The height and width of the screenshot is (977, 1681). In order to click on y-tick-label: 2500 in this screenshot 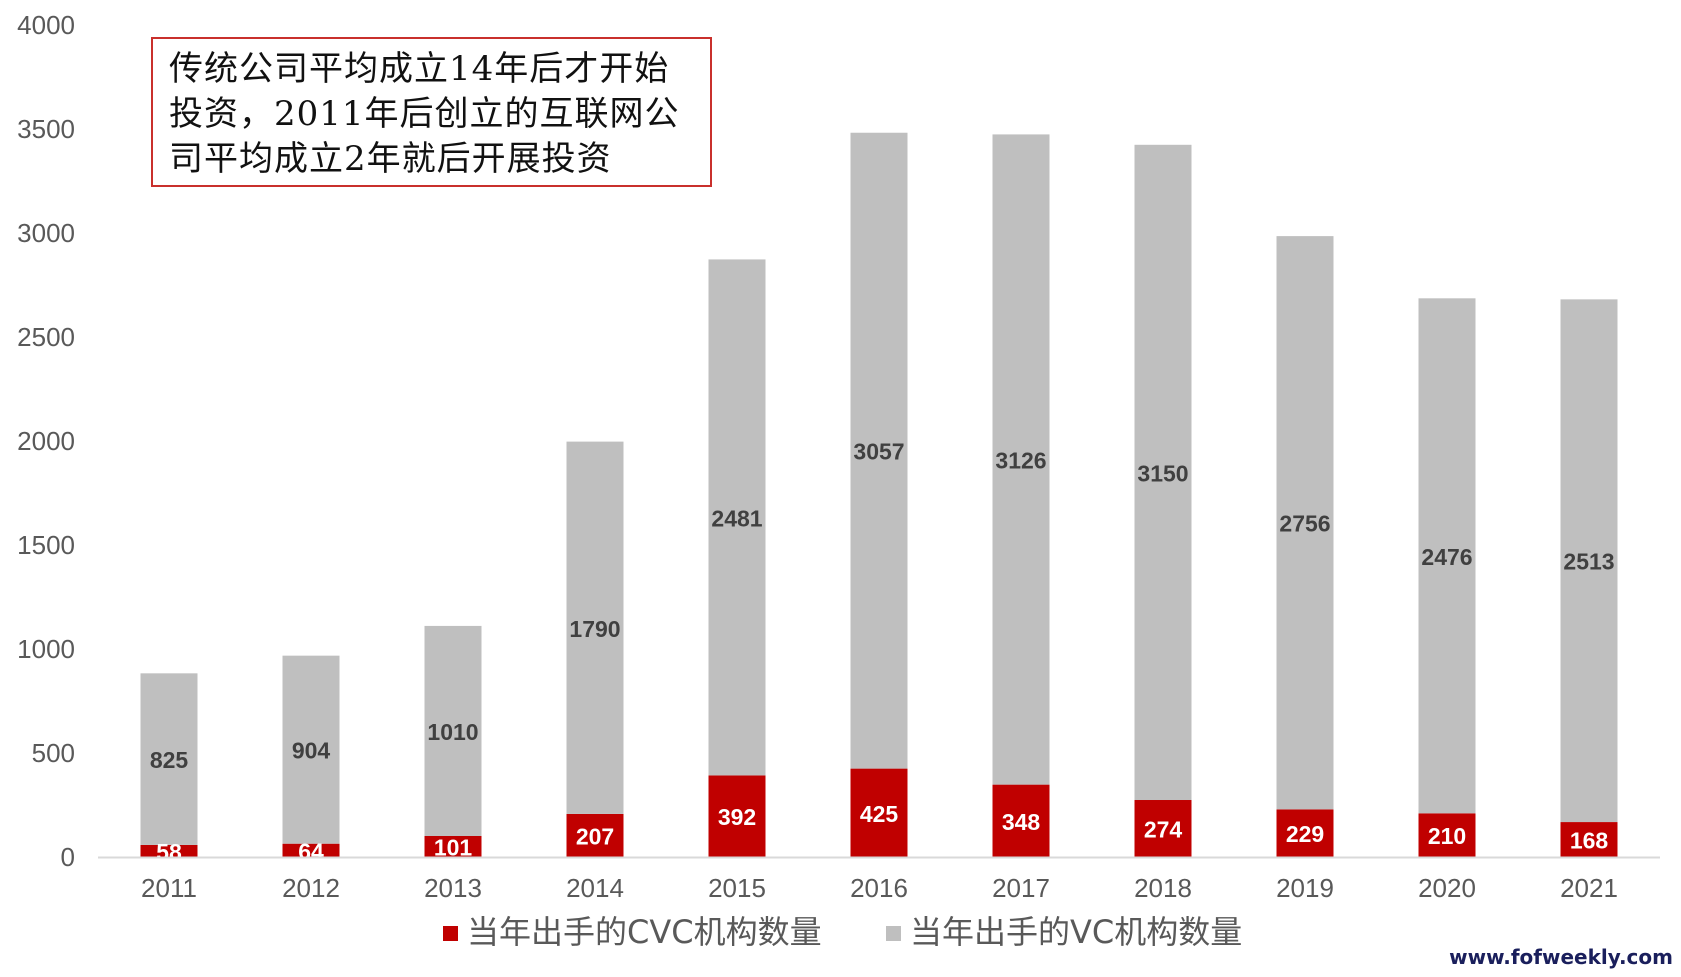, I will do `click(46, 337)`.